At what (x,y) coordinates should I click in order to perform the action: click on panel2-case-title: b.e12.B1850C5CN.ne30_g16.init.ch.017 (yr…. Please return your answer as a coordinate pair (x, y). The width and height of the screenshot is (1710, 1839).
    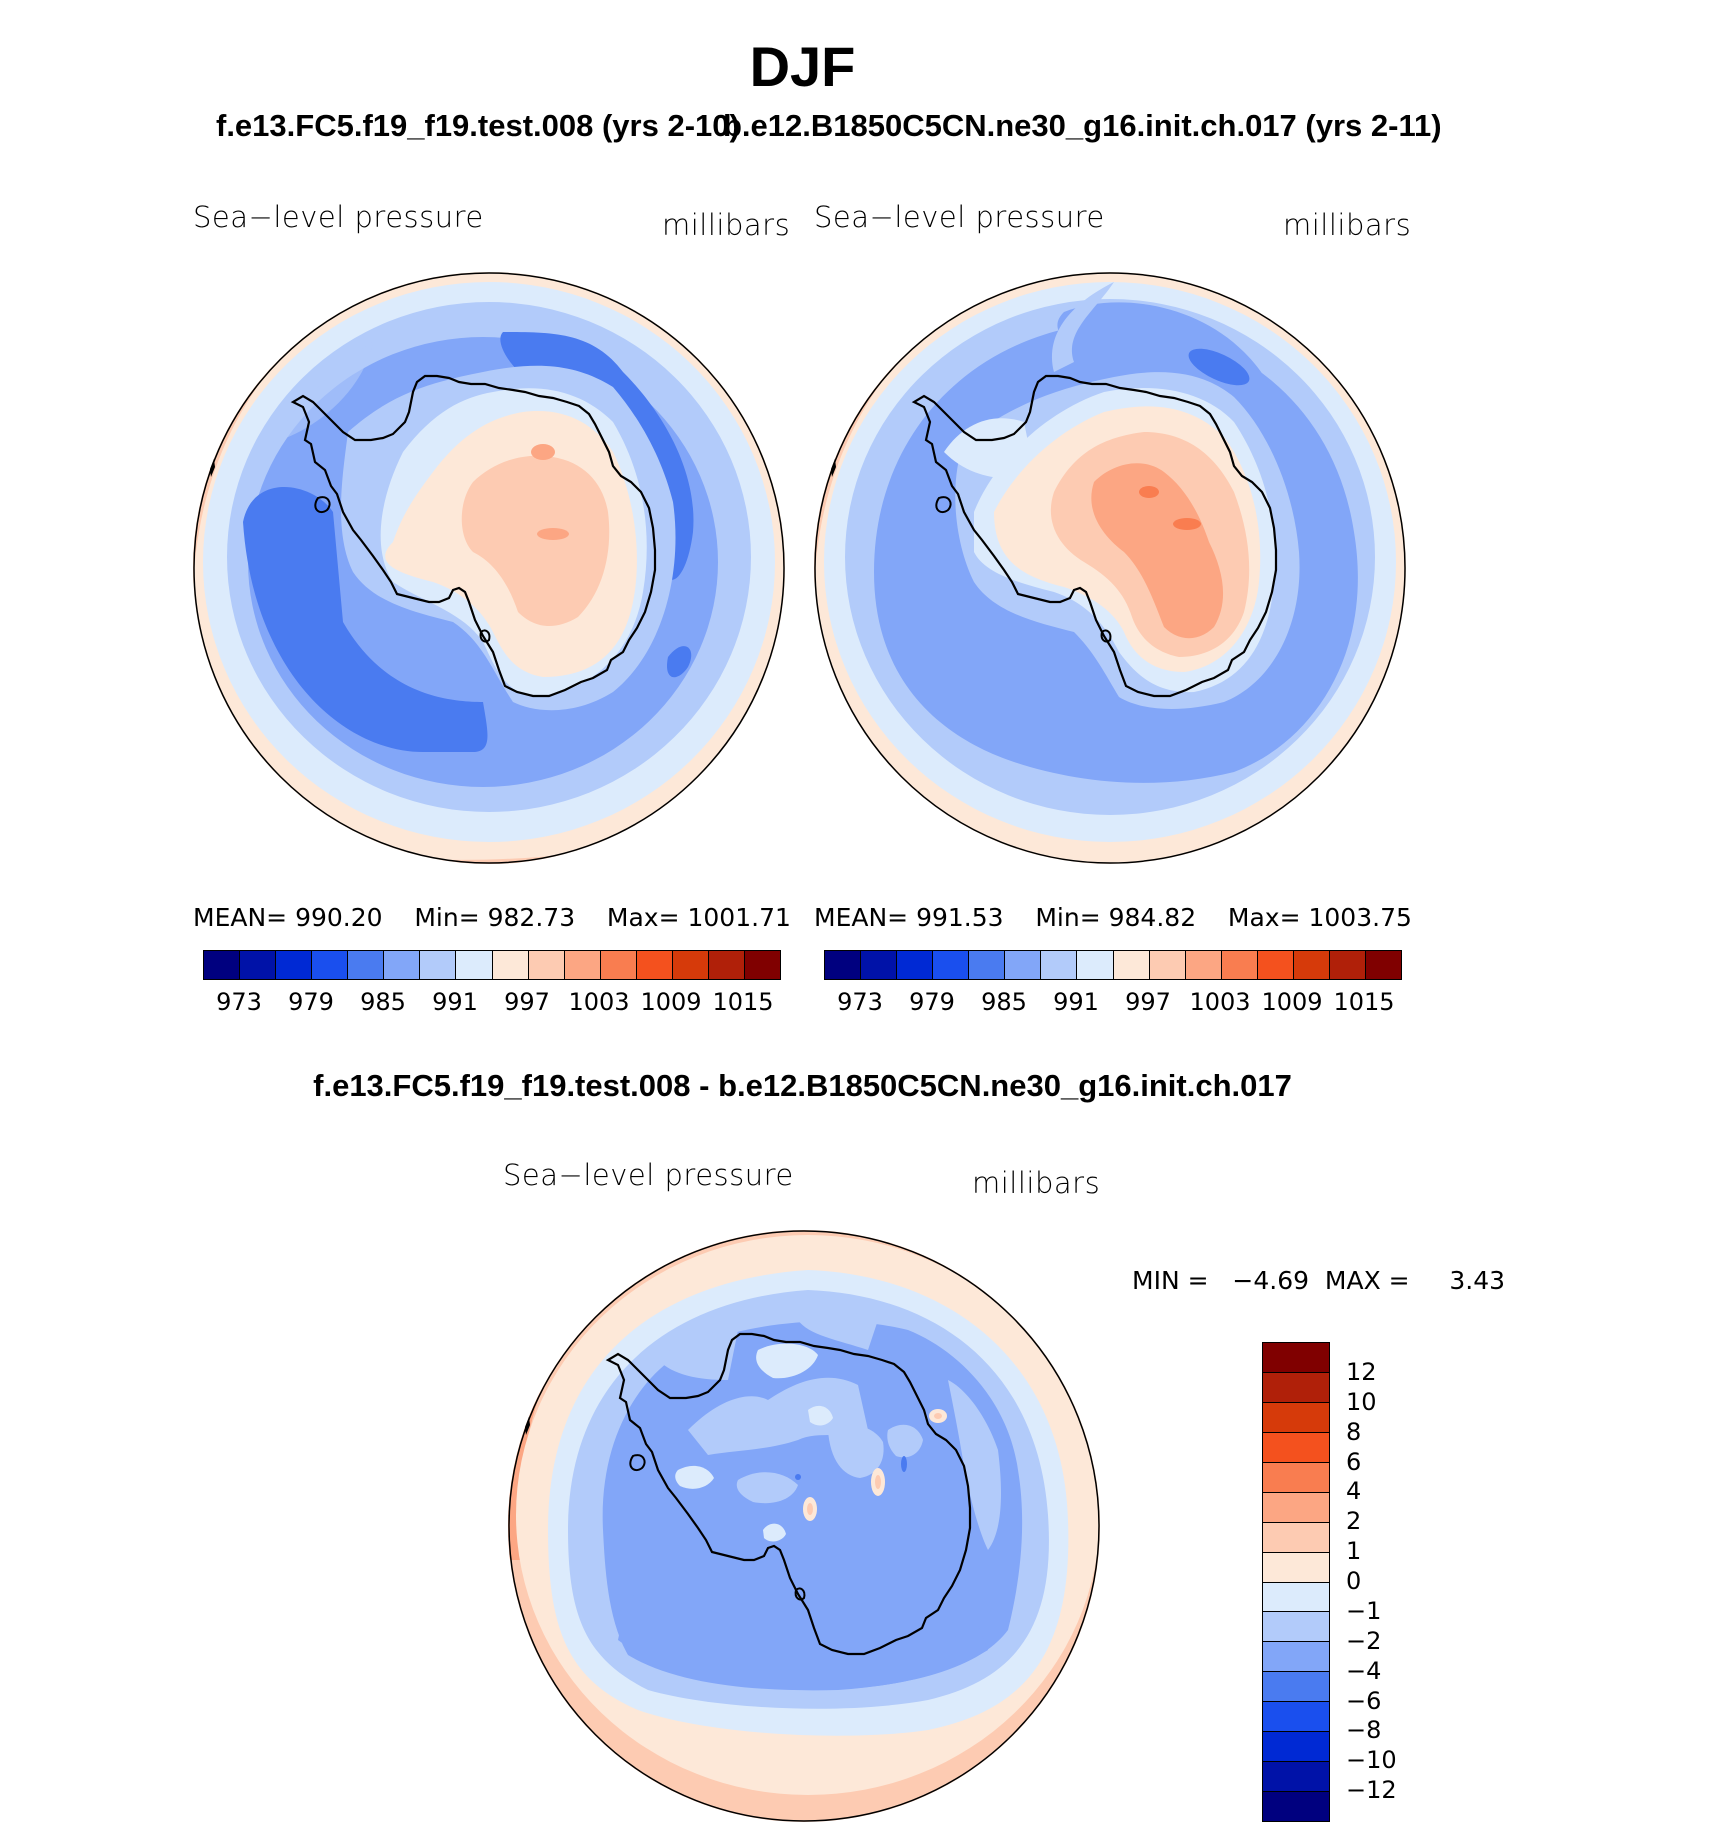
    Looking at the image, I should click on (1082, 125).